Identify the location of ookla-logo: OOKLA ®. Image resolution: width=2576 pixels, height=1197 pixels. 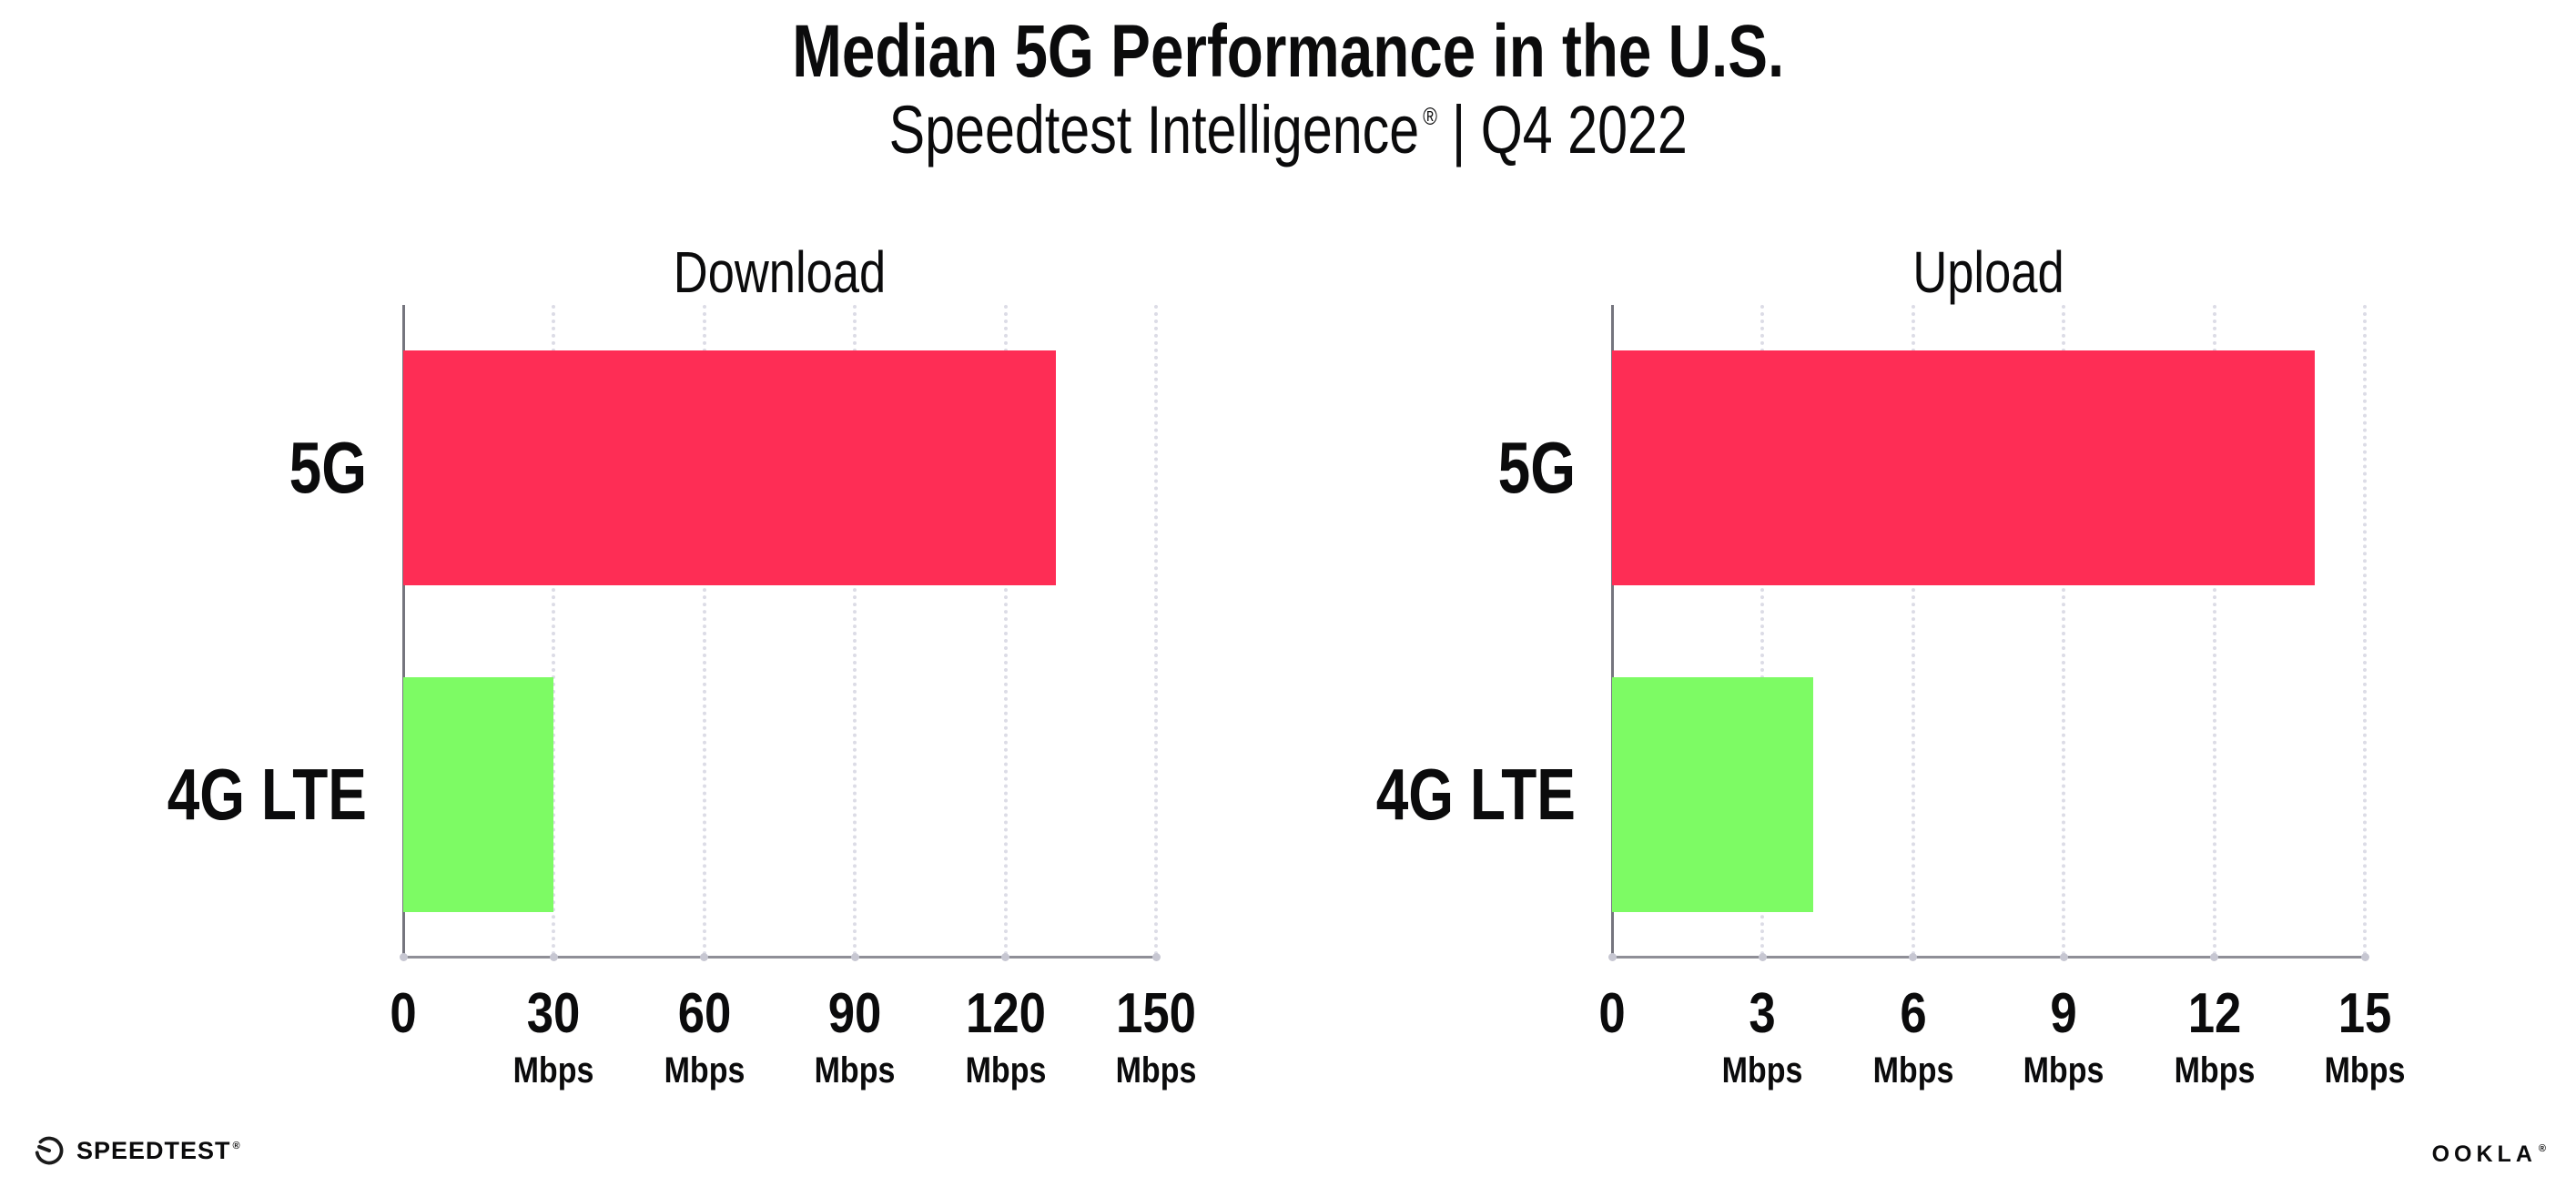
(2491, 1154).